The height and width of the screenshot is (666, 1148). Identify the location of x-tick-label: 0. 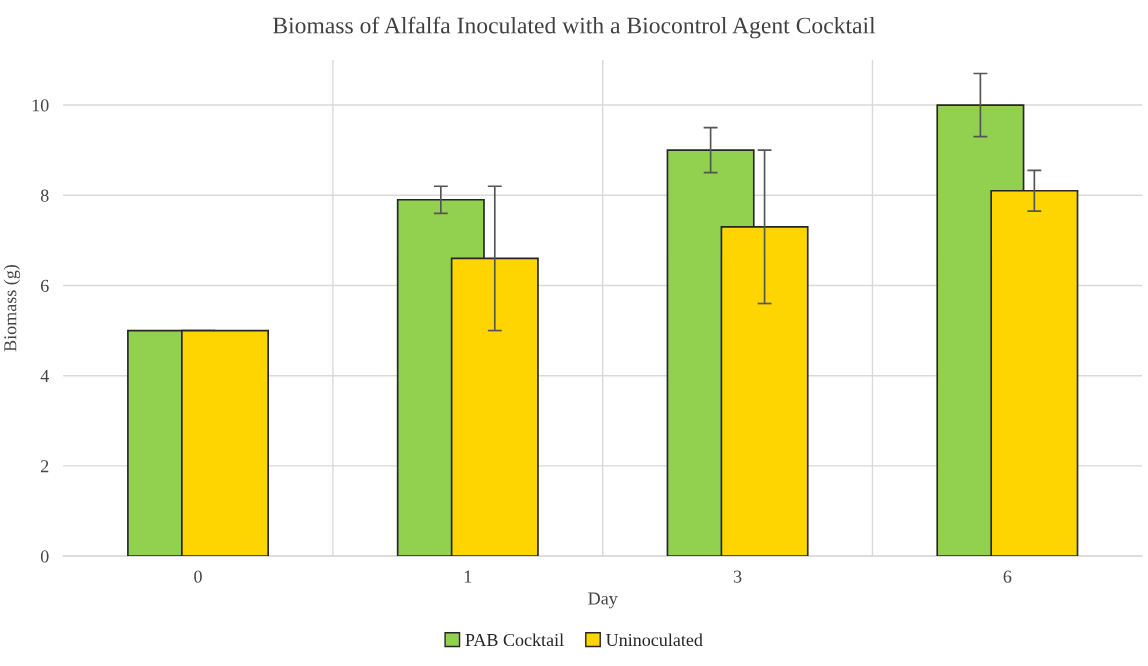
(198, 576).